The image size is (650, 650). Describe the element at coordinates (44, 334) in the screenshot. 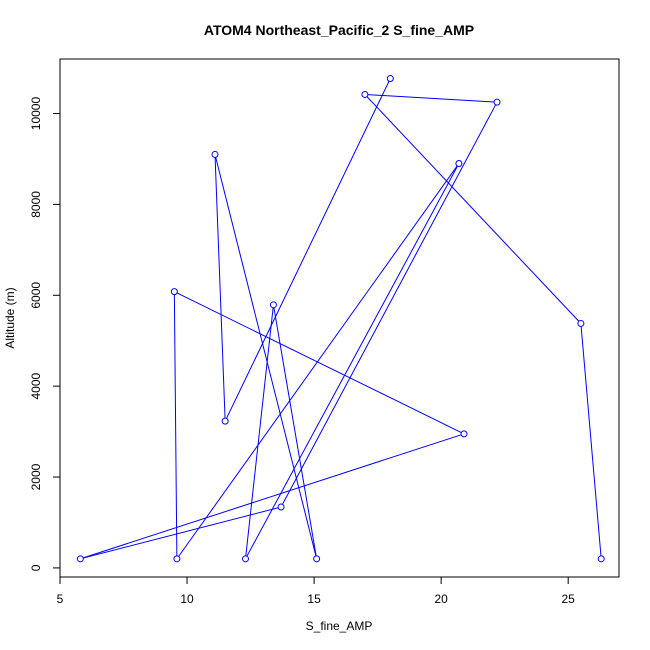

I see `y-axis: 0 2000 4000 6000 8000 10000` at that location.